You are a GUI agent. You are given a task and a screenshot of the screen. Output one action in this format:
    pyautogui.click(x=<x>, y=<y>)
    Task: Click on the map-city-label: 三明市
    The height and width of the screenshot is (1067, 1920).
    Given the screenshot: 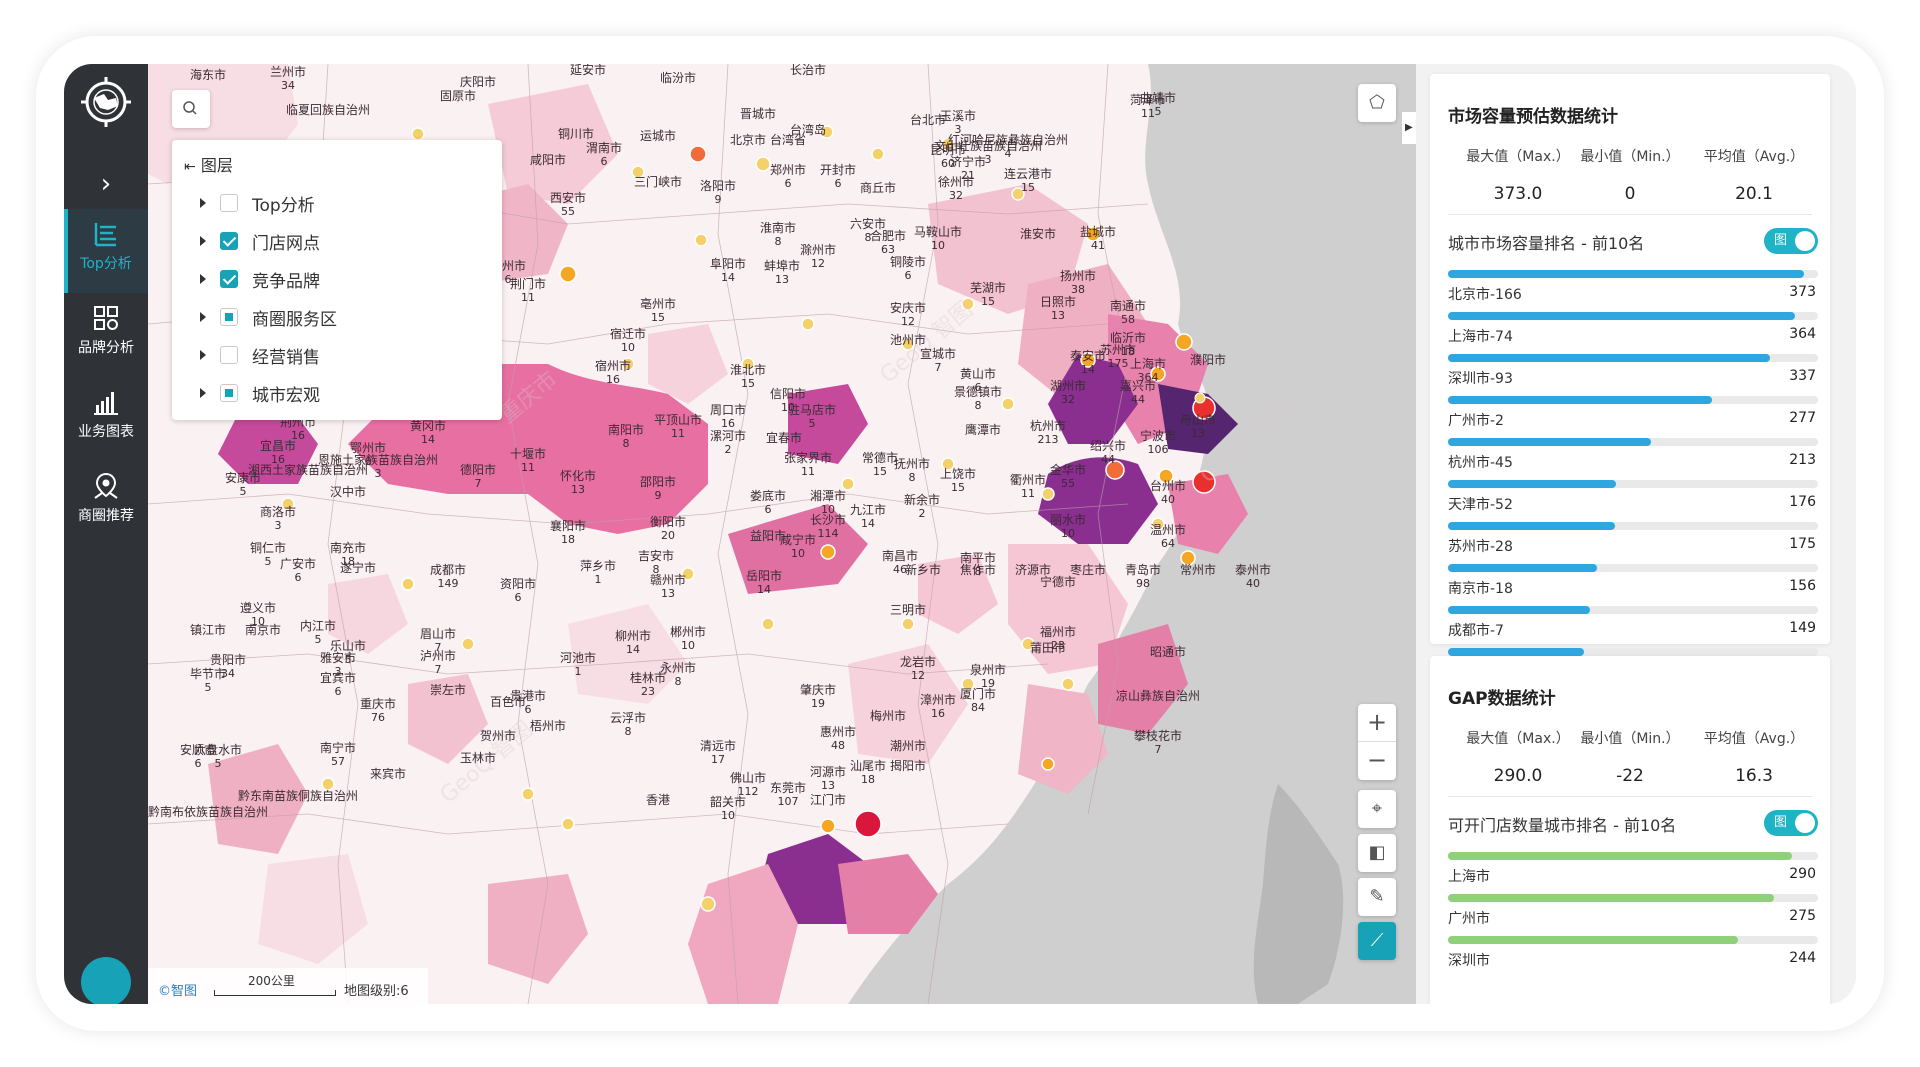 What is the action you would take?
    pyautogui.click(x=908, y=610)
    